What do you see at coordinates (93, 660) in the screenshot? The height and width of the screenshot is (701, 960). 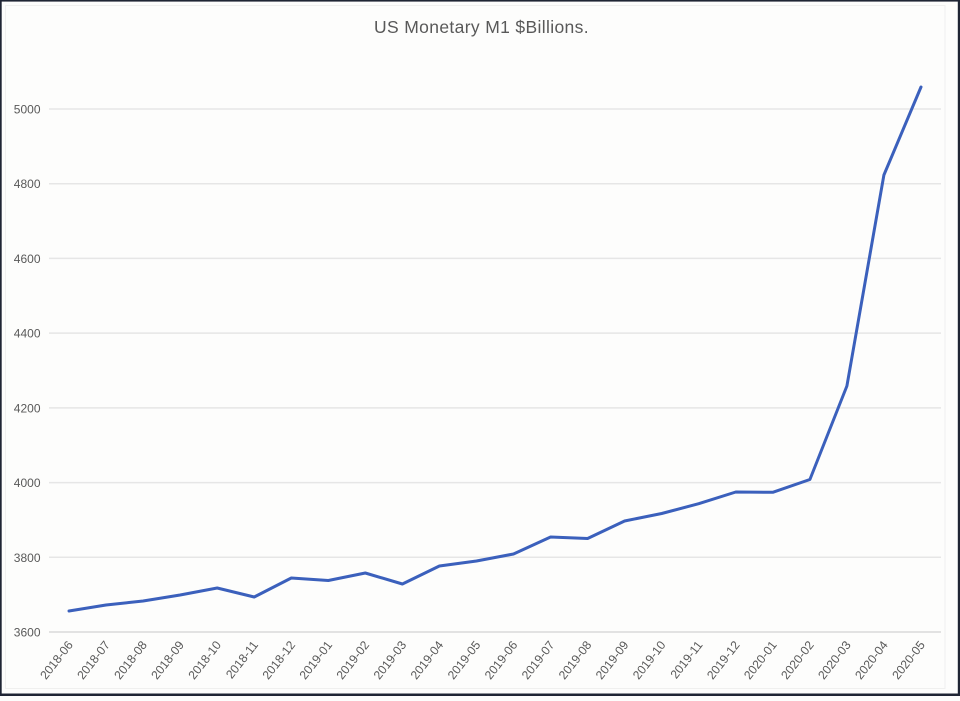 I see `svg-text: 2018-07` at bounding box center [93, 660].